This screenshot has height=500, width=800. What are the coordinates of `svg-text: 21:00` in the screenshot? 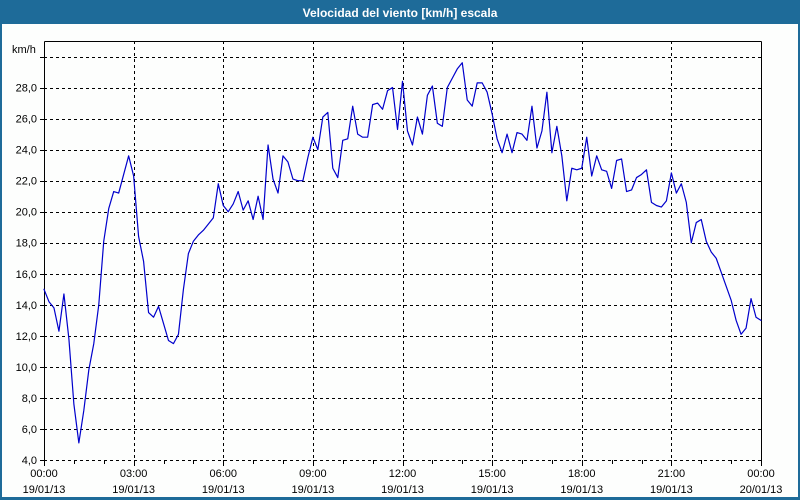 It's located at (672, 474).